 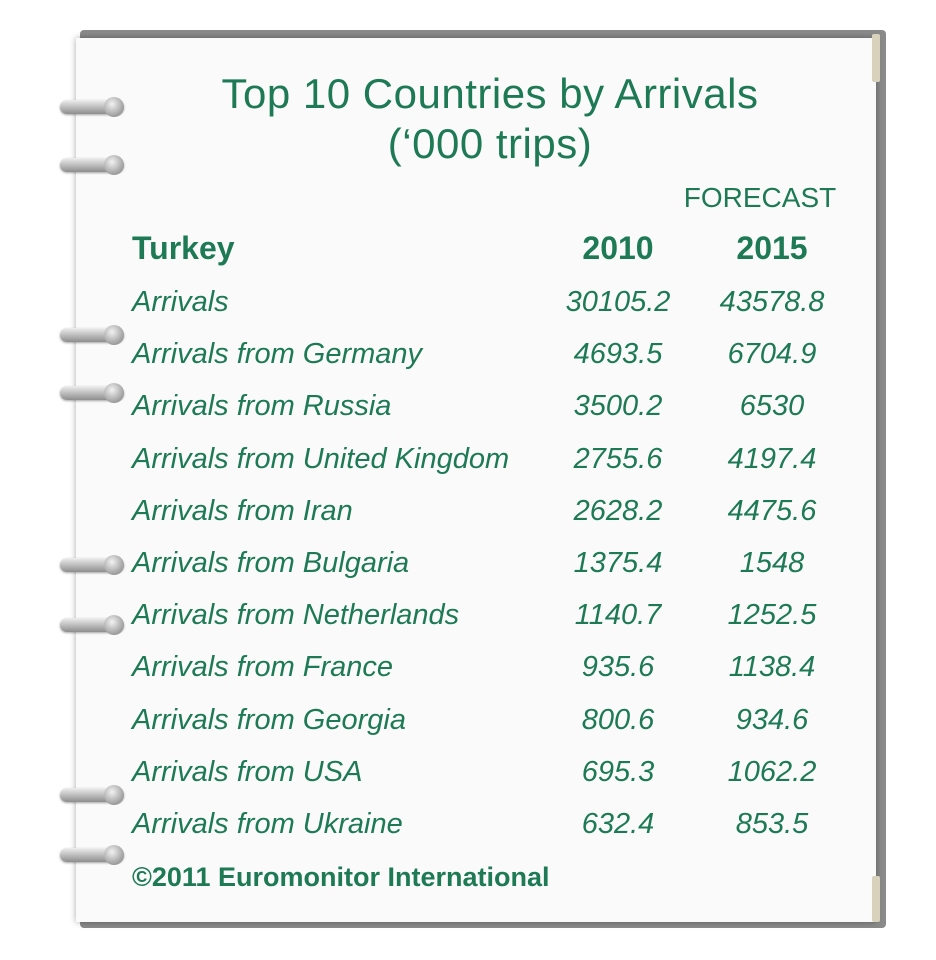 I want to click on value-2015: 1252.5, so click(x=772, y=615).